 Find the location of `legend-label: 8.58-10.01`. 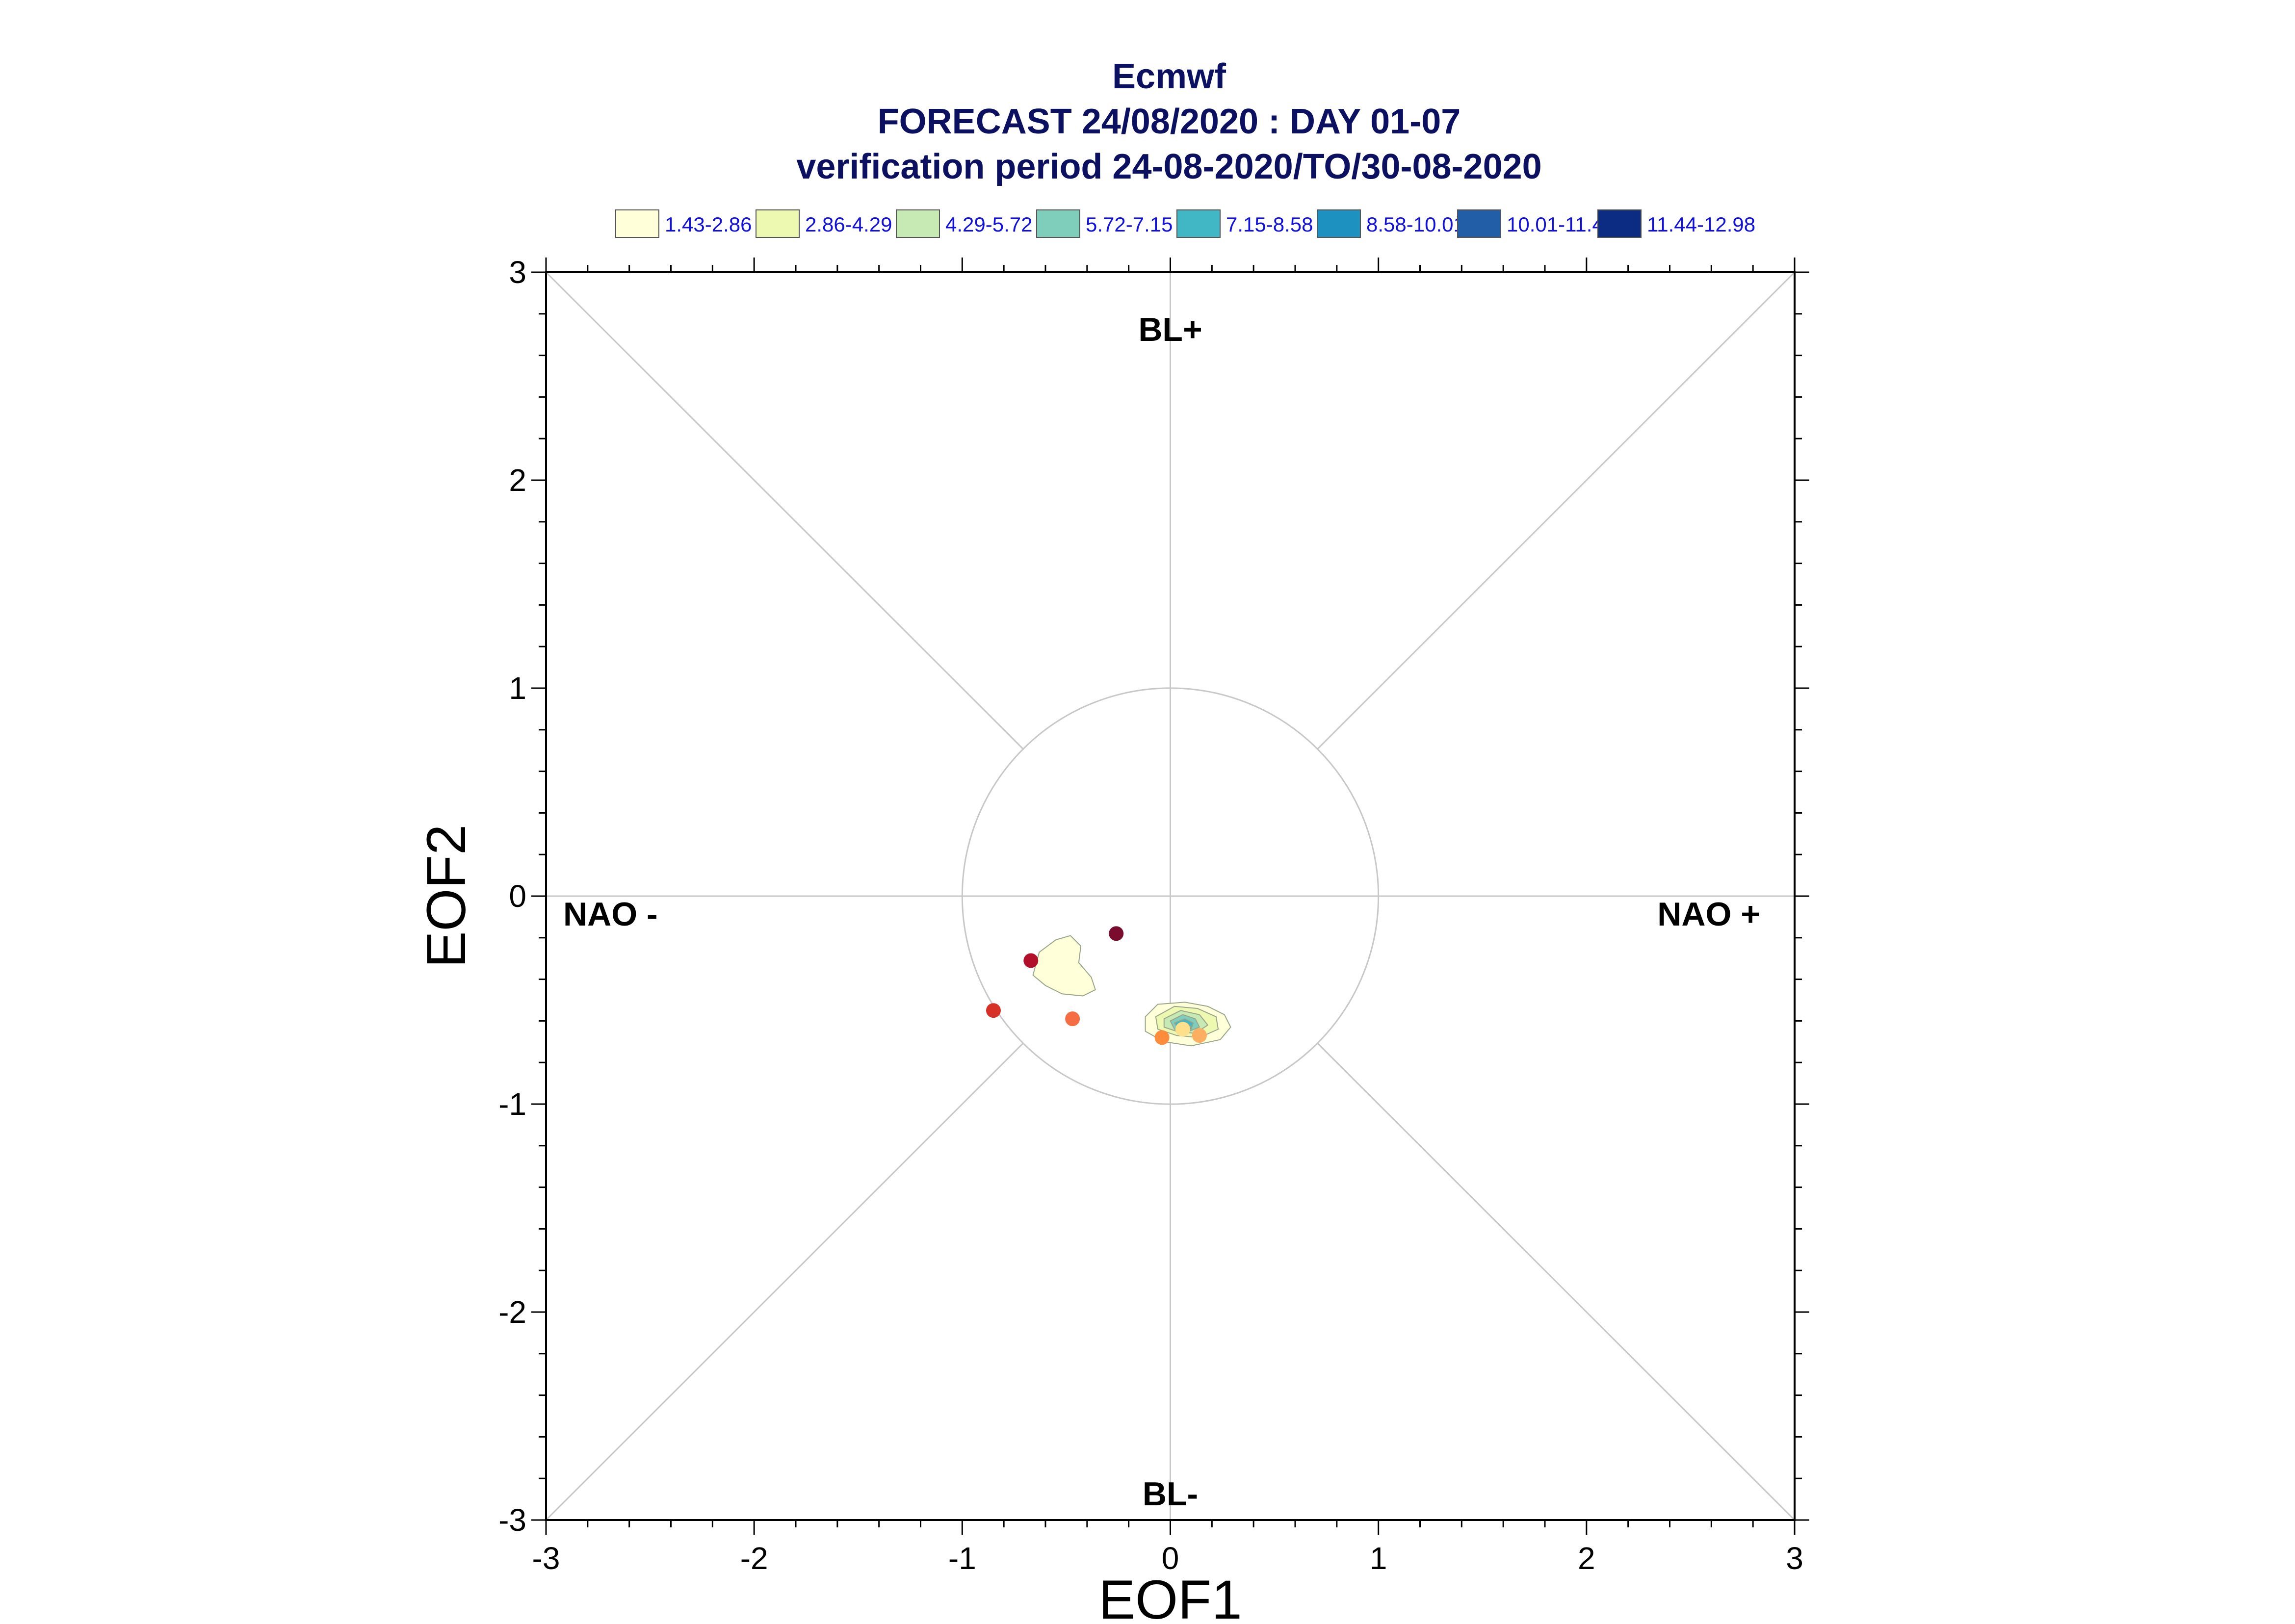

legend-label: 8.58-10.01 is located at coordinates (1415, 224).